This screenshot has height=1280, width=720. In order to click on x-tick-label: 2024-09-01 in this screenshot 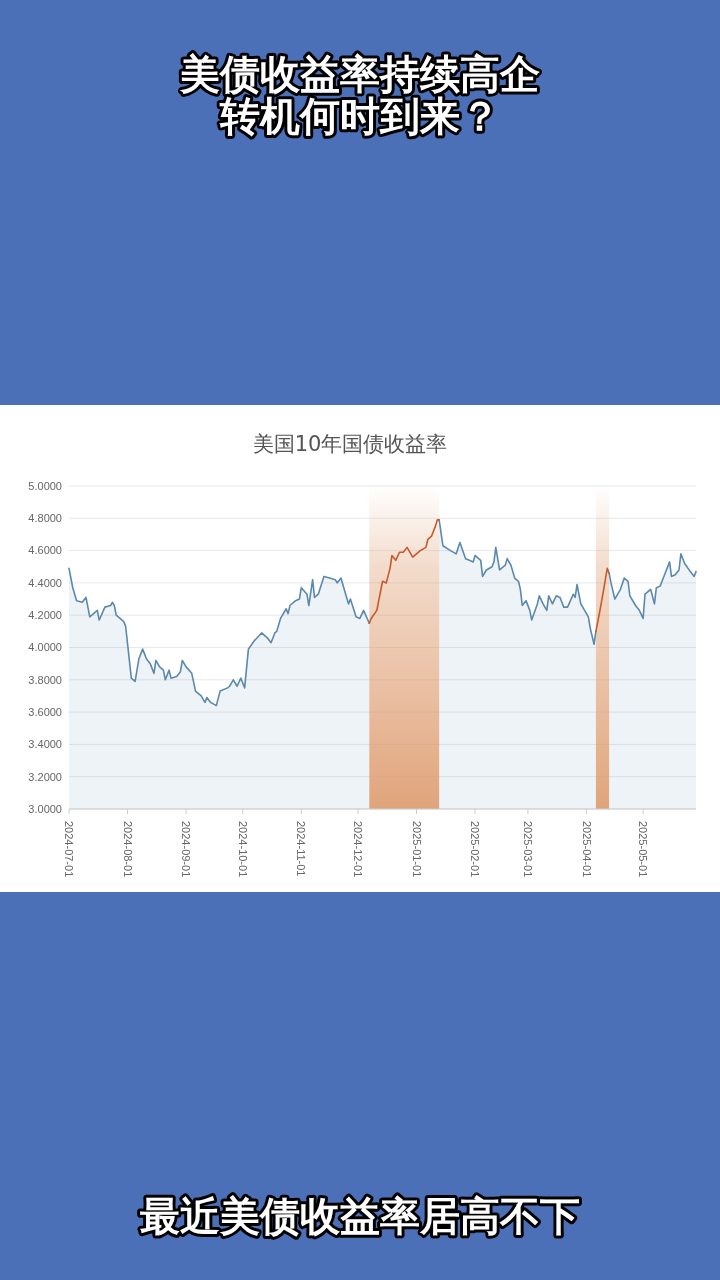, I will do `click(186, 849)`.